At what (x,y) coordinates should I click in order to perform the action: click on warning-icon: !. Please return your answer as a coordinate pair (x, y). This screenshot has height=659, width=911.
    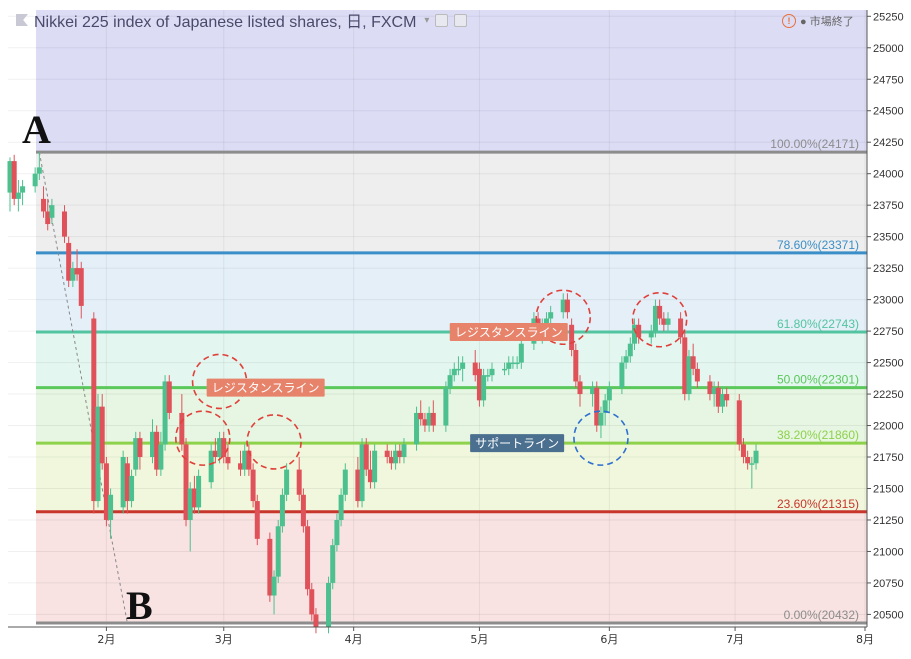
    Looking at the image, I should click on (789, 21).